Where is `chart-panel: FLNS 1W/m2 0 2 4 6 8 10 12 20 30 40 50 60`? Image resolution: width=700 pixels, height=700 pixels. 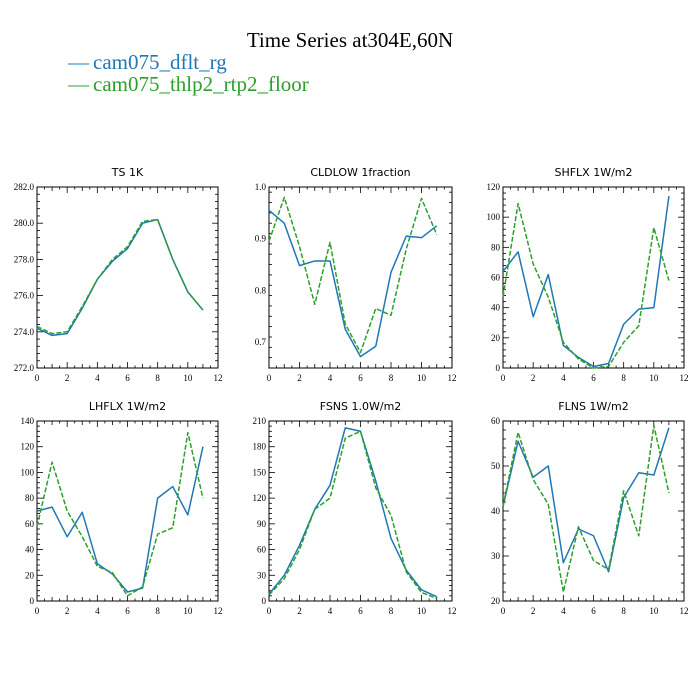
chart-panel: FLNS 1W/m2 0 2 4 6 8 10 12 20 30 40 50 60 is located at coordinates (590, 508).